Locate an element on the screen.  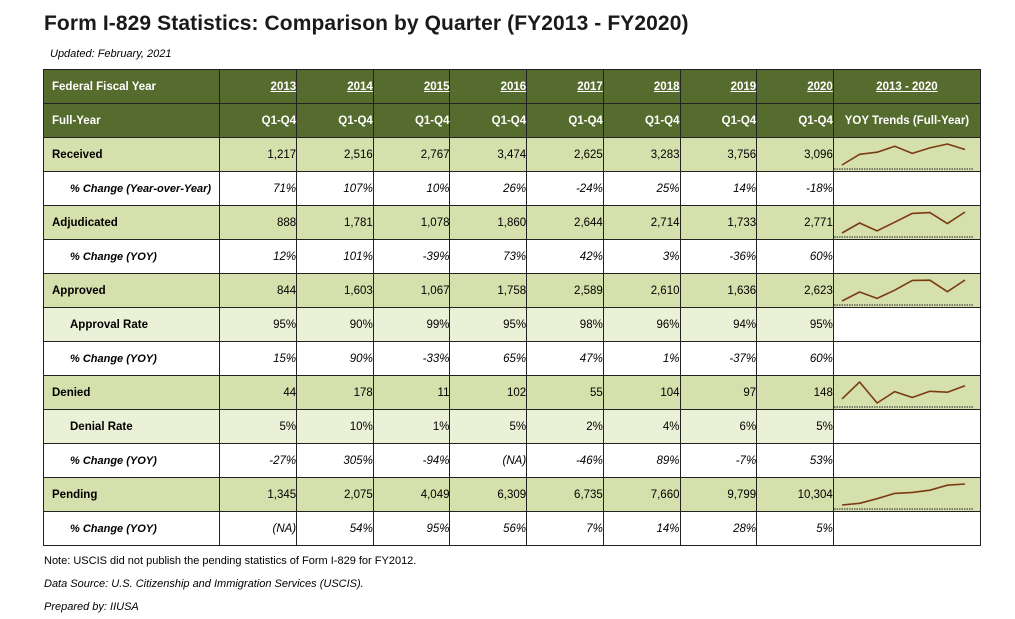
value-cell: 6,309 is located at coordinates (488, 494).